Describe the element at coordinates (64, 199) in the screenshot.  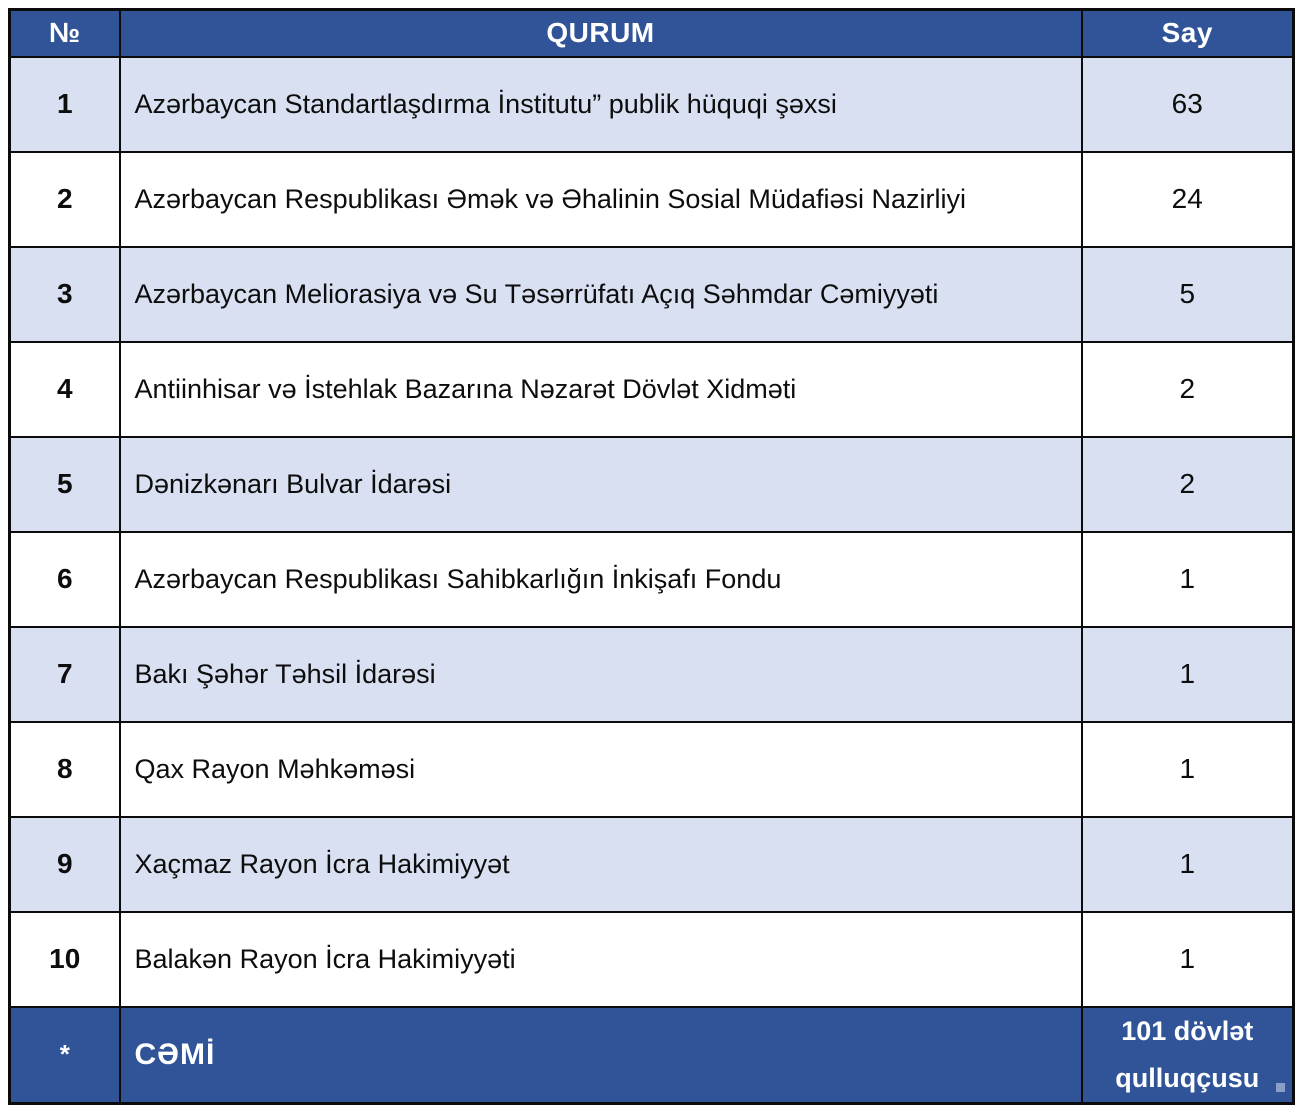
I see `row-number-cell: 2` at that location.